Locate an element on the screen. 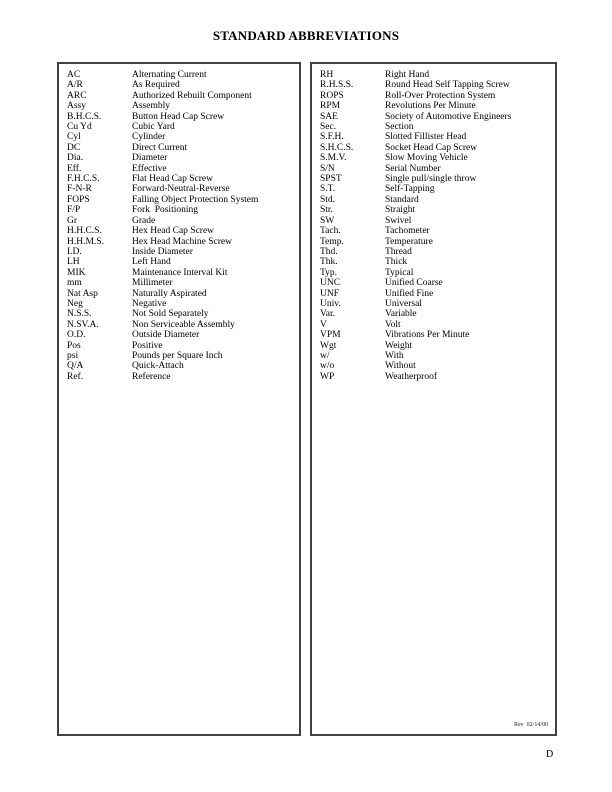 The width and height of the screenshot is (612, 792). abbreviation-row: Tach. Tachometer is located at coordinates (436, 231).